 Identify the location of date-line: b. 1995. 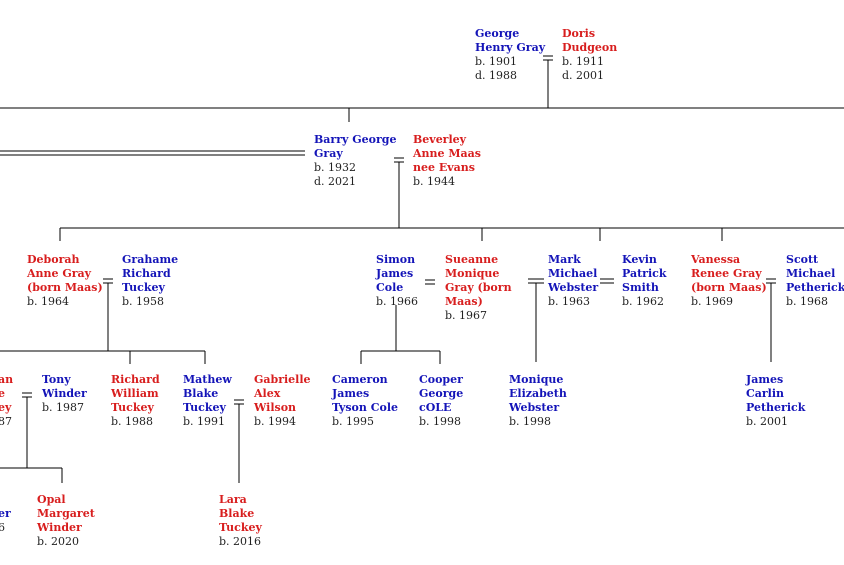
(353, 421).